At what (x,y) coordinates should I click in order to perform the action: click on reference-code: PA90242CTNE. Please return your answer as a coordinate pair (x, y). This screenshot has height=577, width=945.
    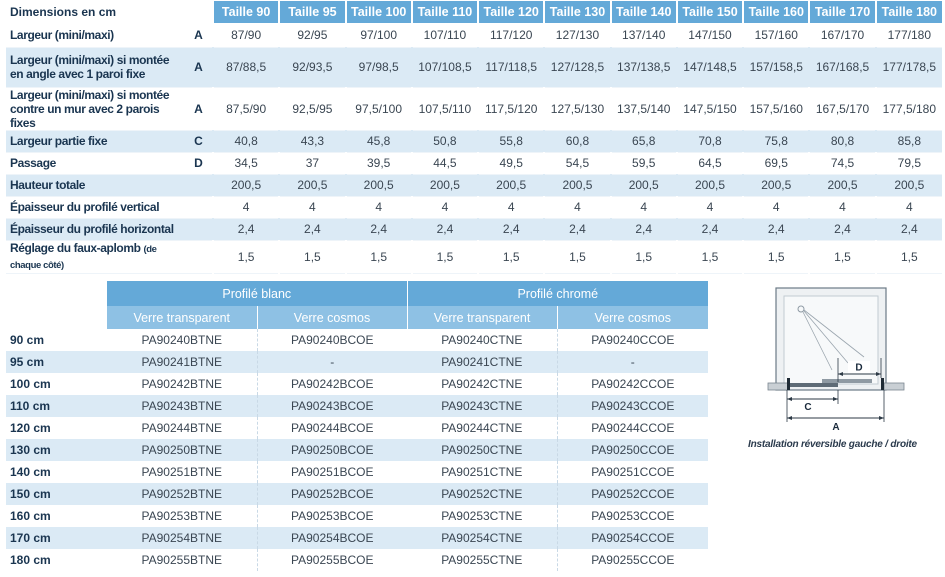
    Looking at the image, I should click on (482, 384).